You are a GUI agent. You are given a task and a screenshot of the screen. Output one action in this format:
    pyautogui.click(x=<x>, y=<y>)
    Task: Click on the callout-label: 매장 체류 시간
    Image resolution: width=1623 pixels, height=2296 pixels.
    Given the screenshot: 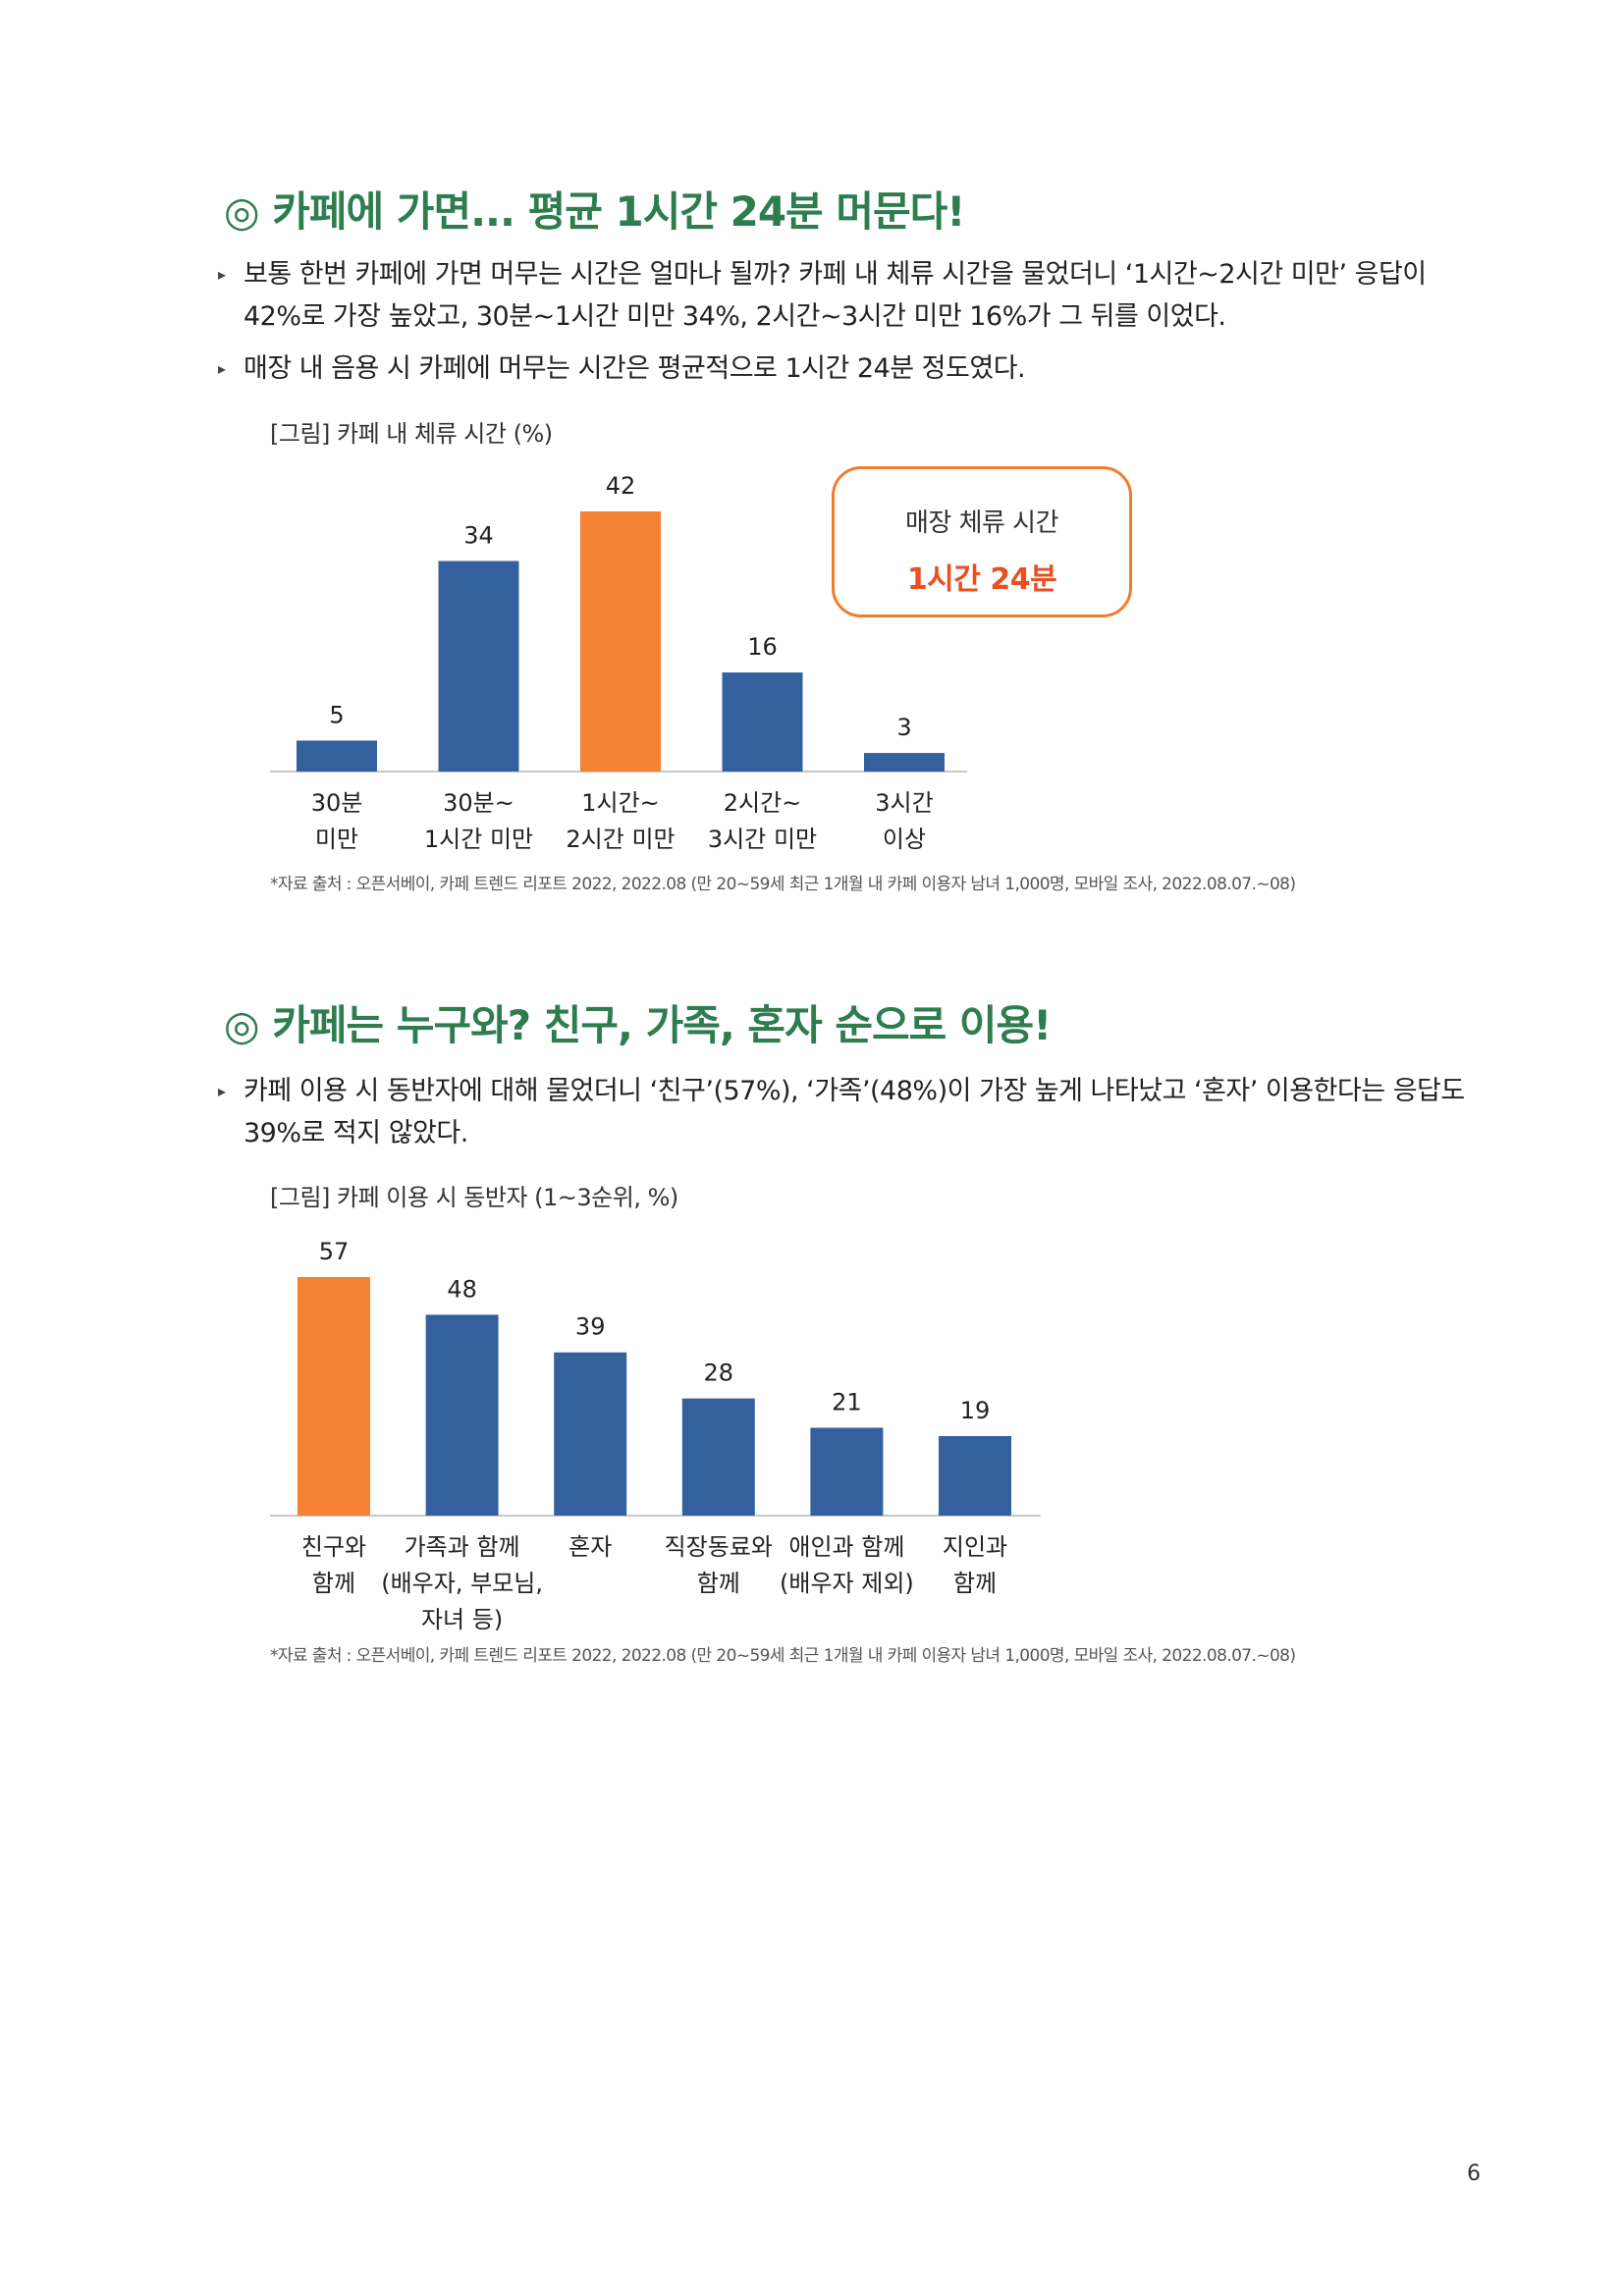 What is the action you would take?
    pyautogui.click(x=981, y=523)
    